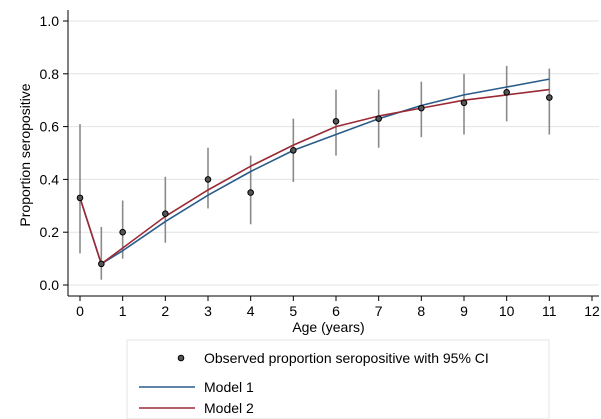 The height and width of the screenshot is (419, 601). I want to click on y-axis-title: Proportion seropositive, so click(25, 154).